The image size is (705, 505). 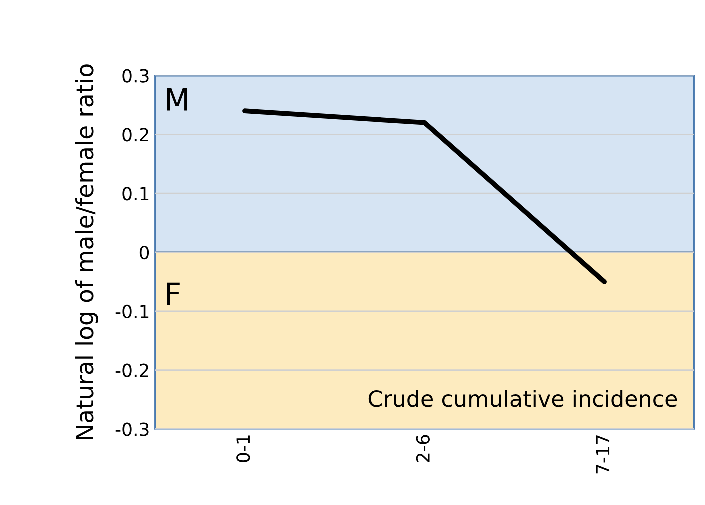 I want to click on y-axis-title: Natural log of male/female ratio, so click(x=86, y=252).